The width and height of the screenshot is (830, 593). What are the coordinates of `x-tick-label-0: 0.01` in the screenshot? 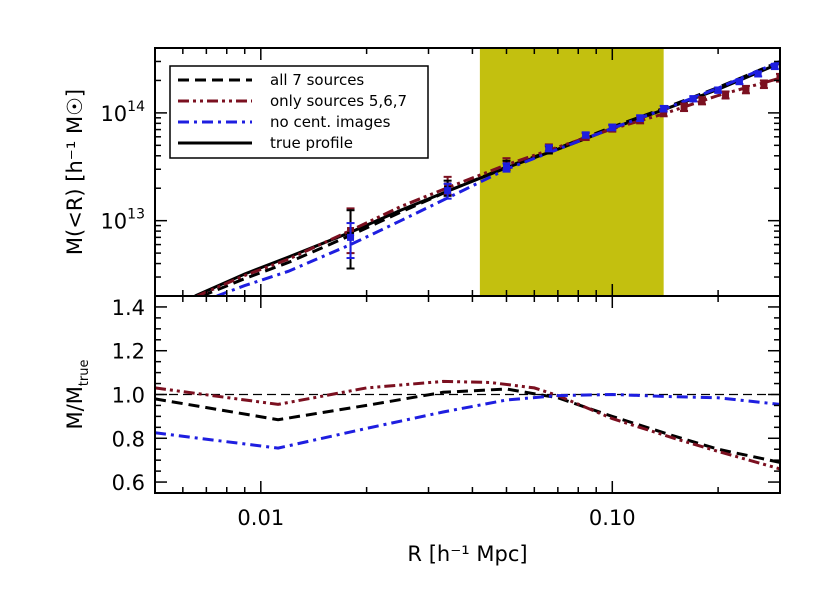 It's located at (260, 518).